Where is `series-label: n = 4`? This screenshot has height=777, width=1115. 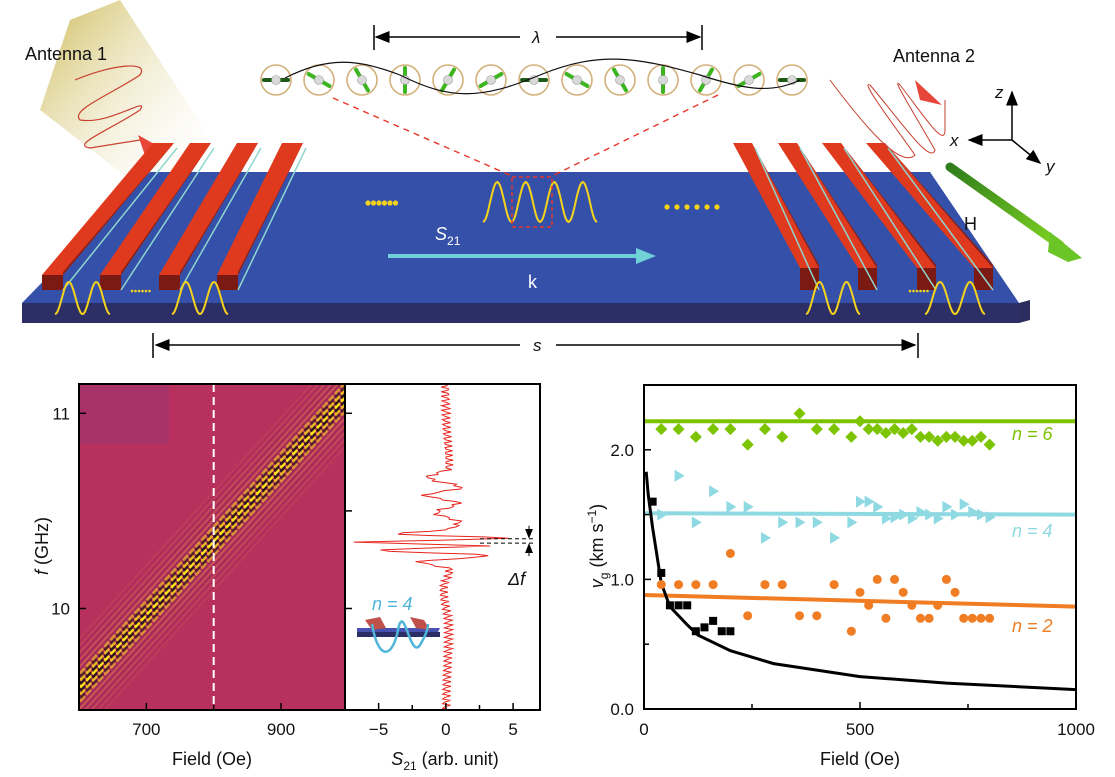 series-label: n = 4 is located at coordinates (1032, 531).